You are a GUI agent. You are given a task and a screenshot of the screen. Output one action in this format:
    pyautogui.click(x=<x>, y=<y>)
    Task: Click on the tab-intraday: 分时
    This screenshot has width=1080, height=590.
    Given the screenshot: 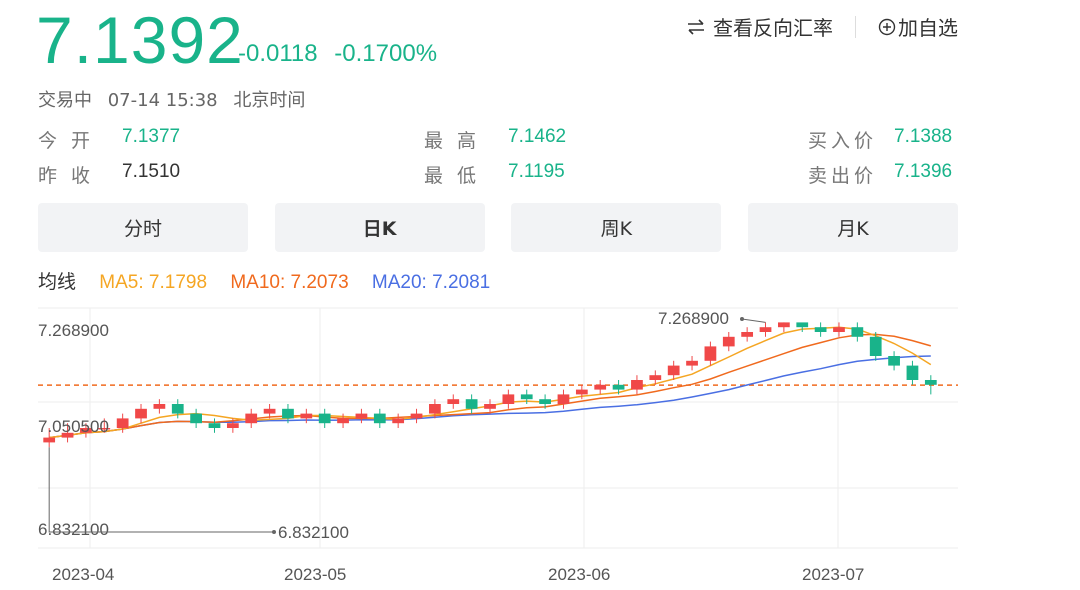 What is the action you would take?
    pyautogui.click(x=143, y=227)
    